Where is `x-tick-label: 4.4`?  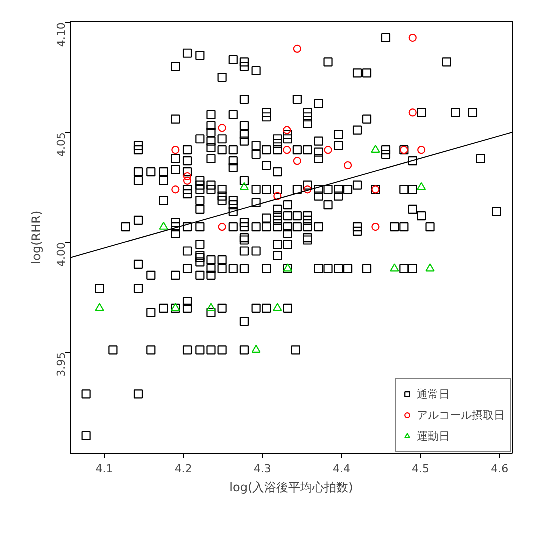
x-tick-label: 4.4 is located at coordinates (341, 469).